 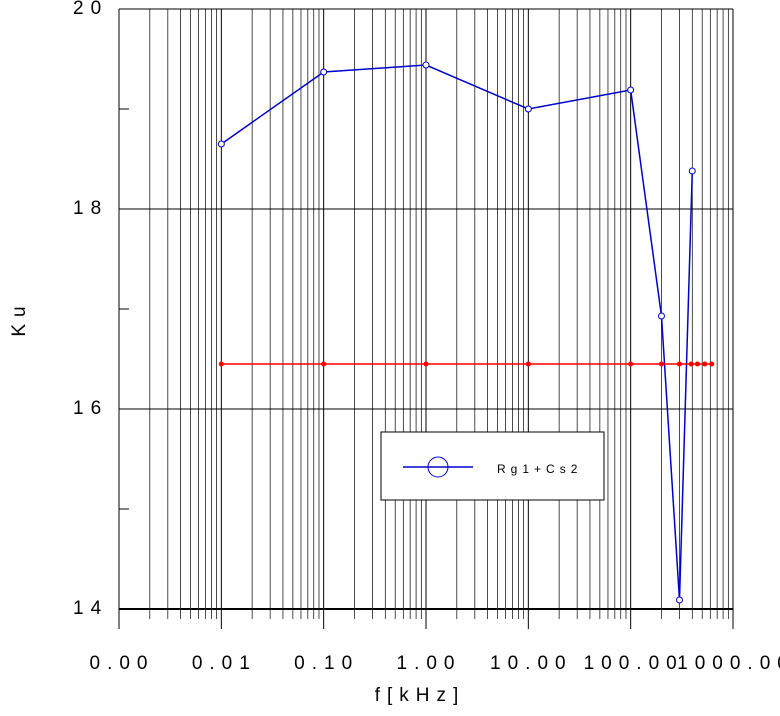 I want to click on legend: Rg1+Cs2, so click(x=492, y=466).